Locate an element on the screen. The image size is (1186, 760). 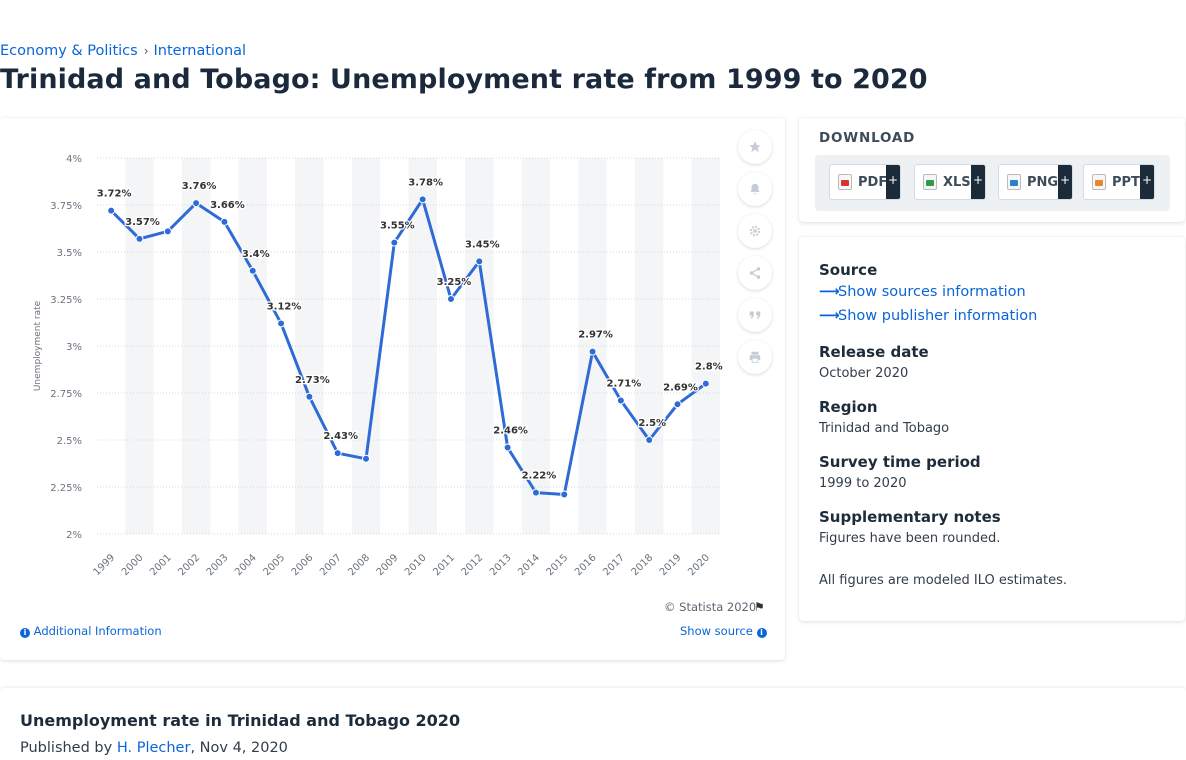
x-tick-label: 2005 is located at coordinates (274, 565).